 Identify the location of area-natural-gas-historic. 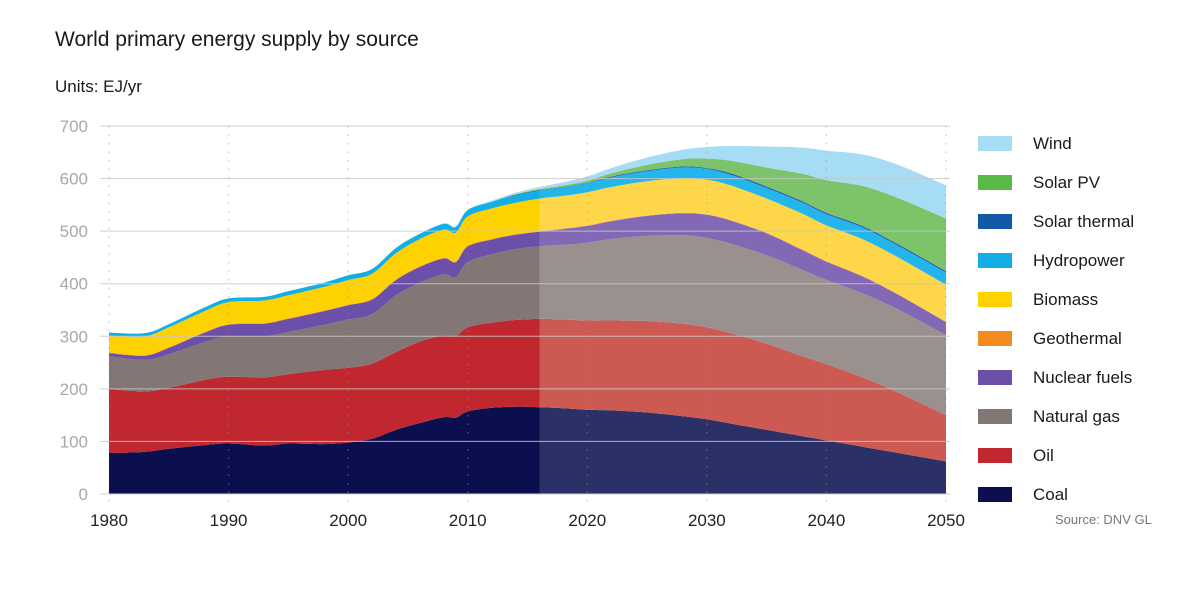
(324, 319).